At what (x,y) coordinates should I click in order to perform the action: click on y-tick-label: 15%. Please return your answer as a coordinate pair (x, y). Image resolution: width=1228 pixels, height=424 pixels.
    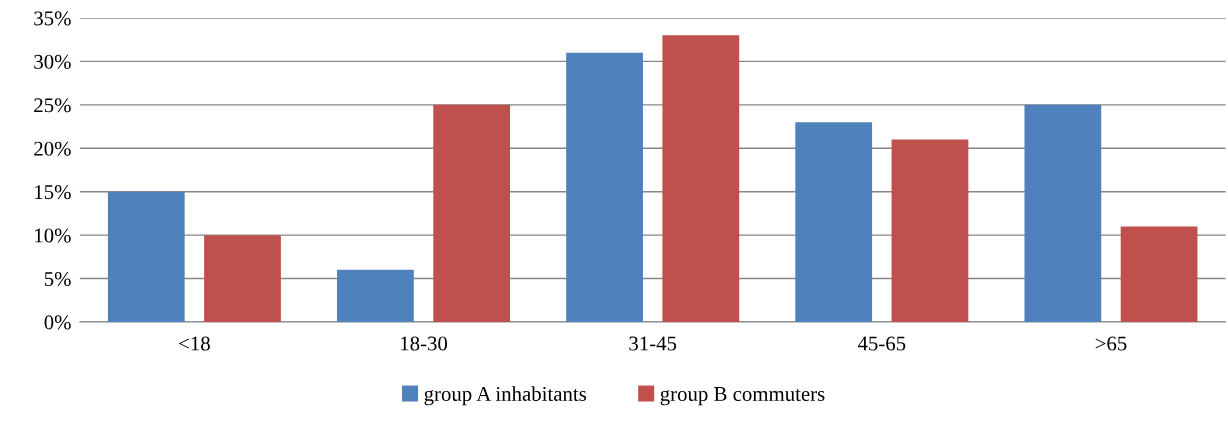
    Looking at the image, I should click on (53, 192).